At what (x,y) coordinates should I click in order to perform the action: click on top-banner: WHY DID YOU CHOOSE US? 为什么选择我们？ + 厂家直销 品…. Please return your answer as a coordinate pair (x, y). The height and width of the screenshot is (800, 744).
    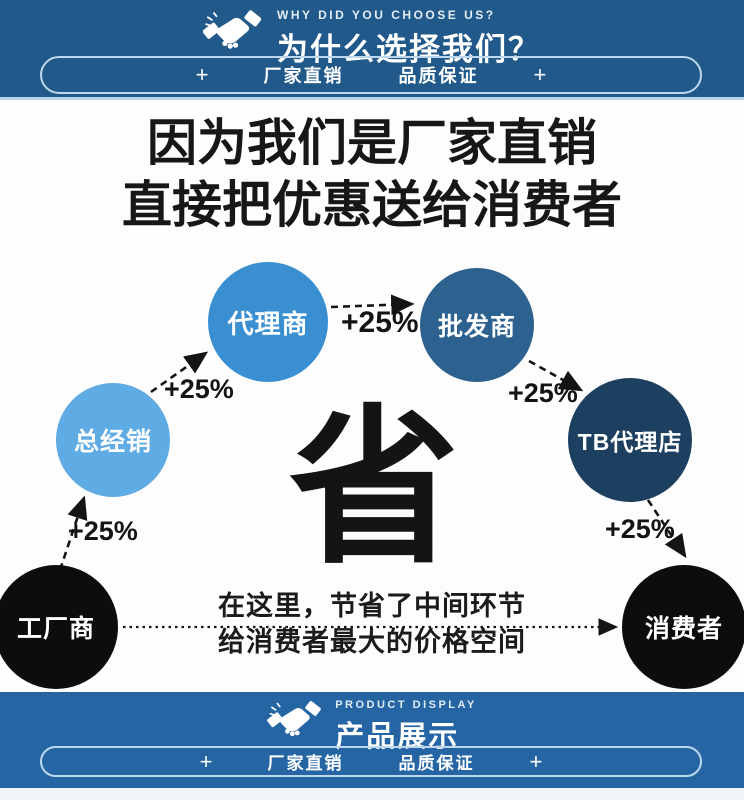
    Looking at the image, I should click on (372, 50).